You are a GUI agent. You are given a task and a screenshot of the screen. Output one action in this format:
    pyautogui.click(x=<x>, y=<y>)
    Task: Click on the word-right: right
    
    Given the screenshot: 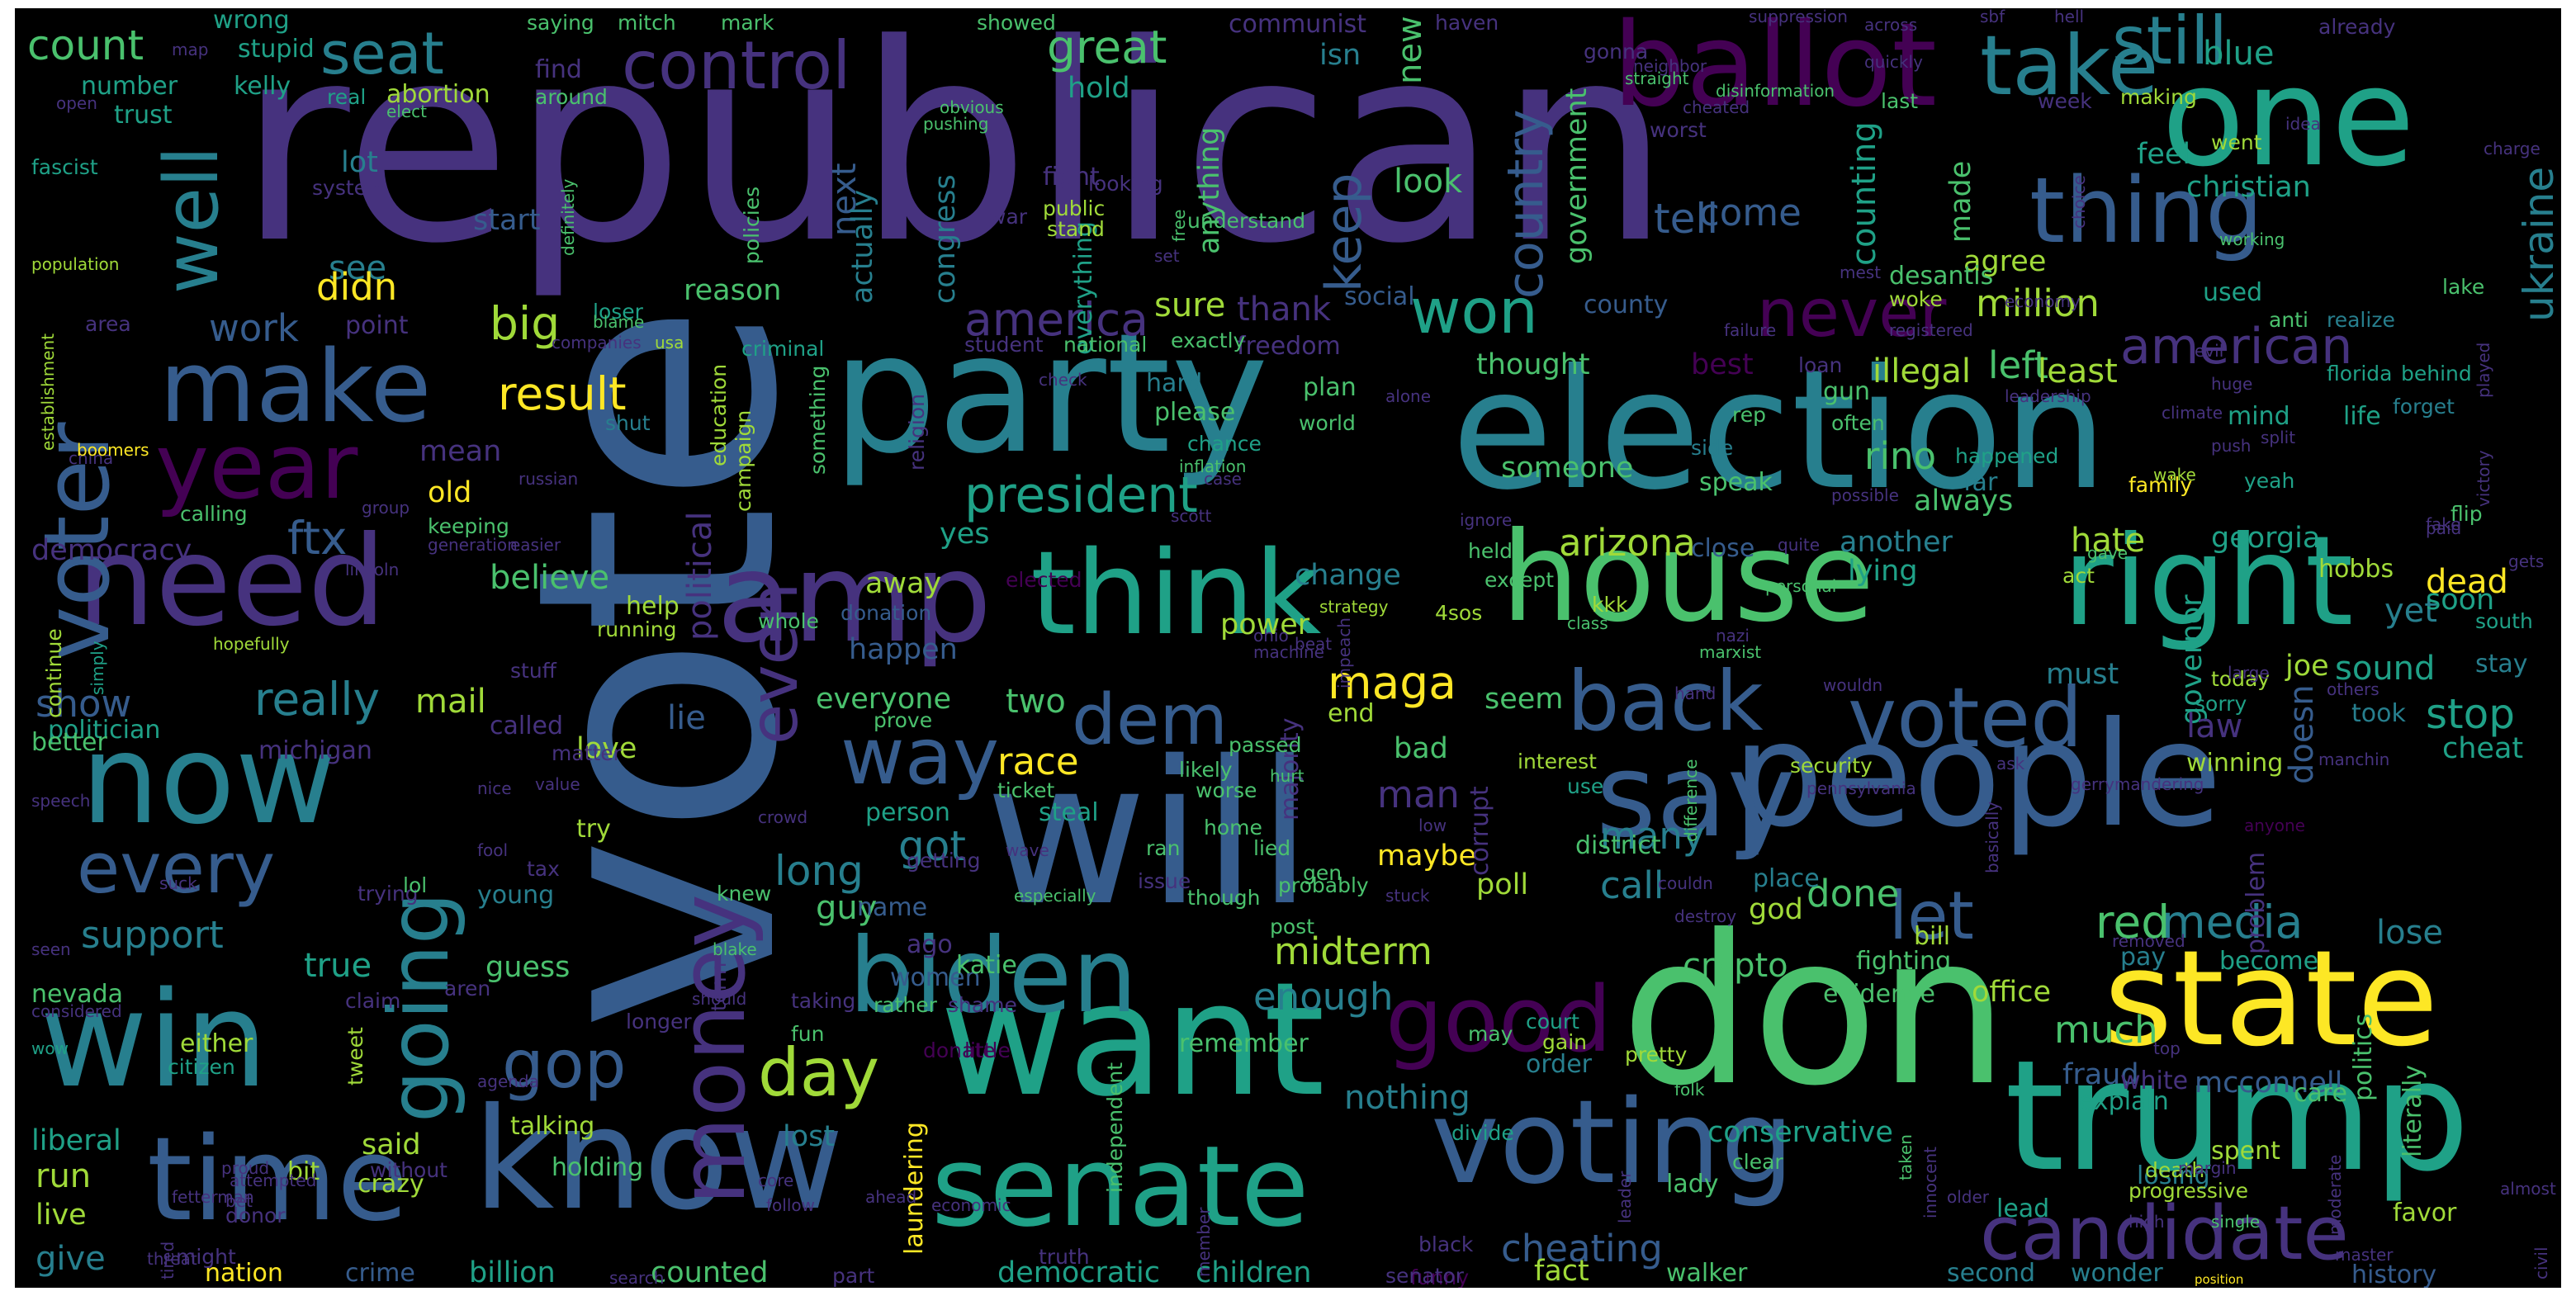 What is the action you would take?
    pyautogui.click(x=2208, y=582)
    